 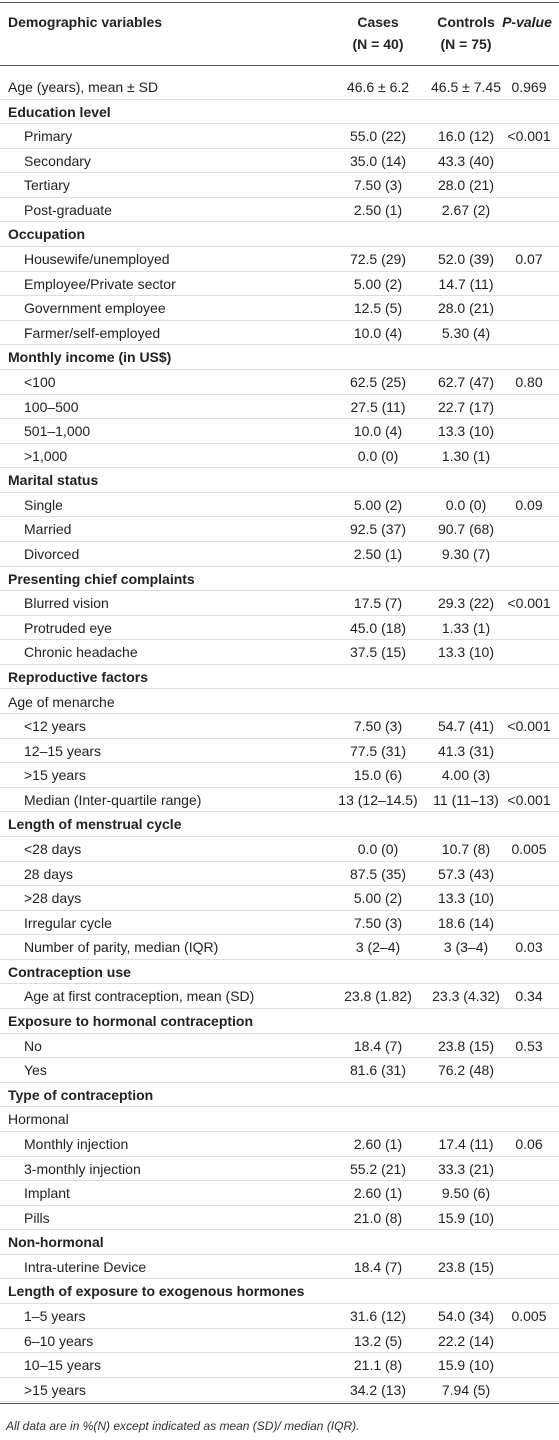 What do you see at coordinates (56, 1242) in the screenshot?
I see `row-label: Non-hormonal` at bounding box center [56, 1242].